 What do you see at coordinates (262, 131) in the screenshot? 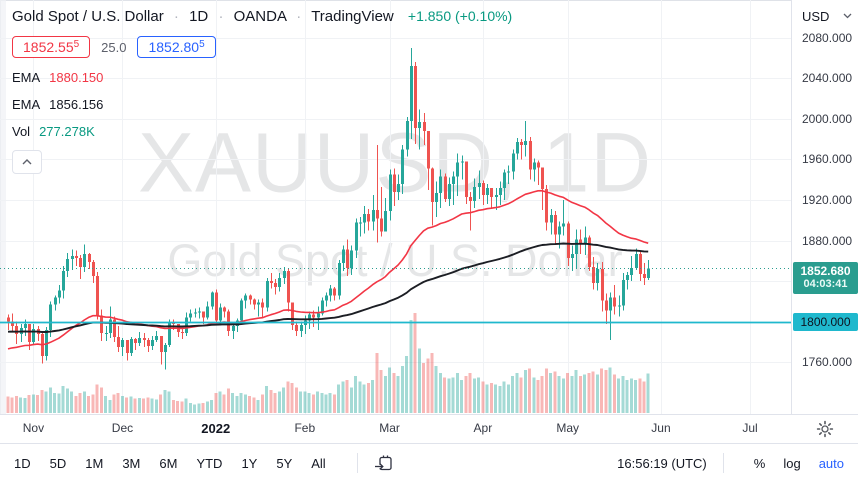
I see `indicator-vol-row: Vol 277.278K` at bounding box center [262, 131].